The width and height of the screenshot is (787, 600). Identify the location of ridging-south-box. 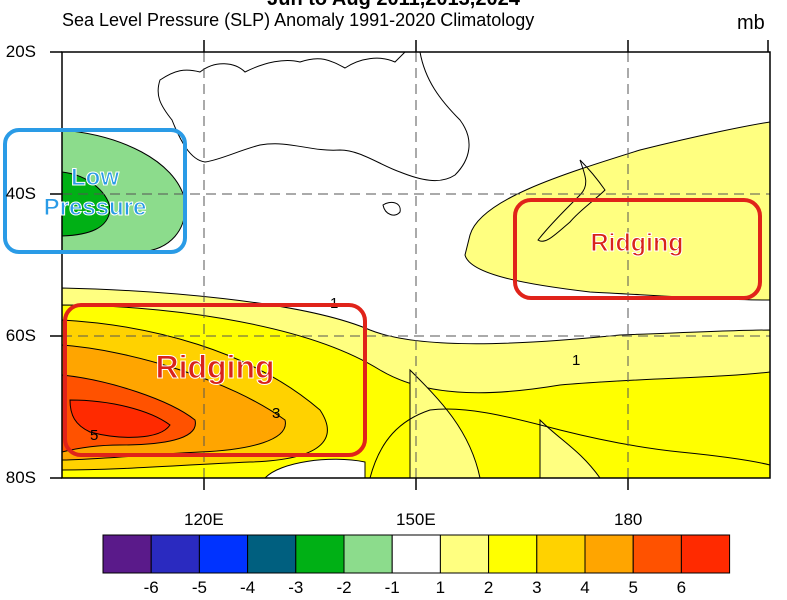
(215, 380).